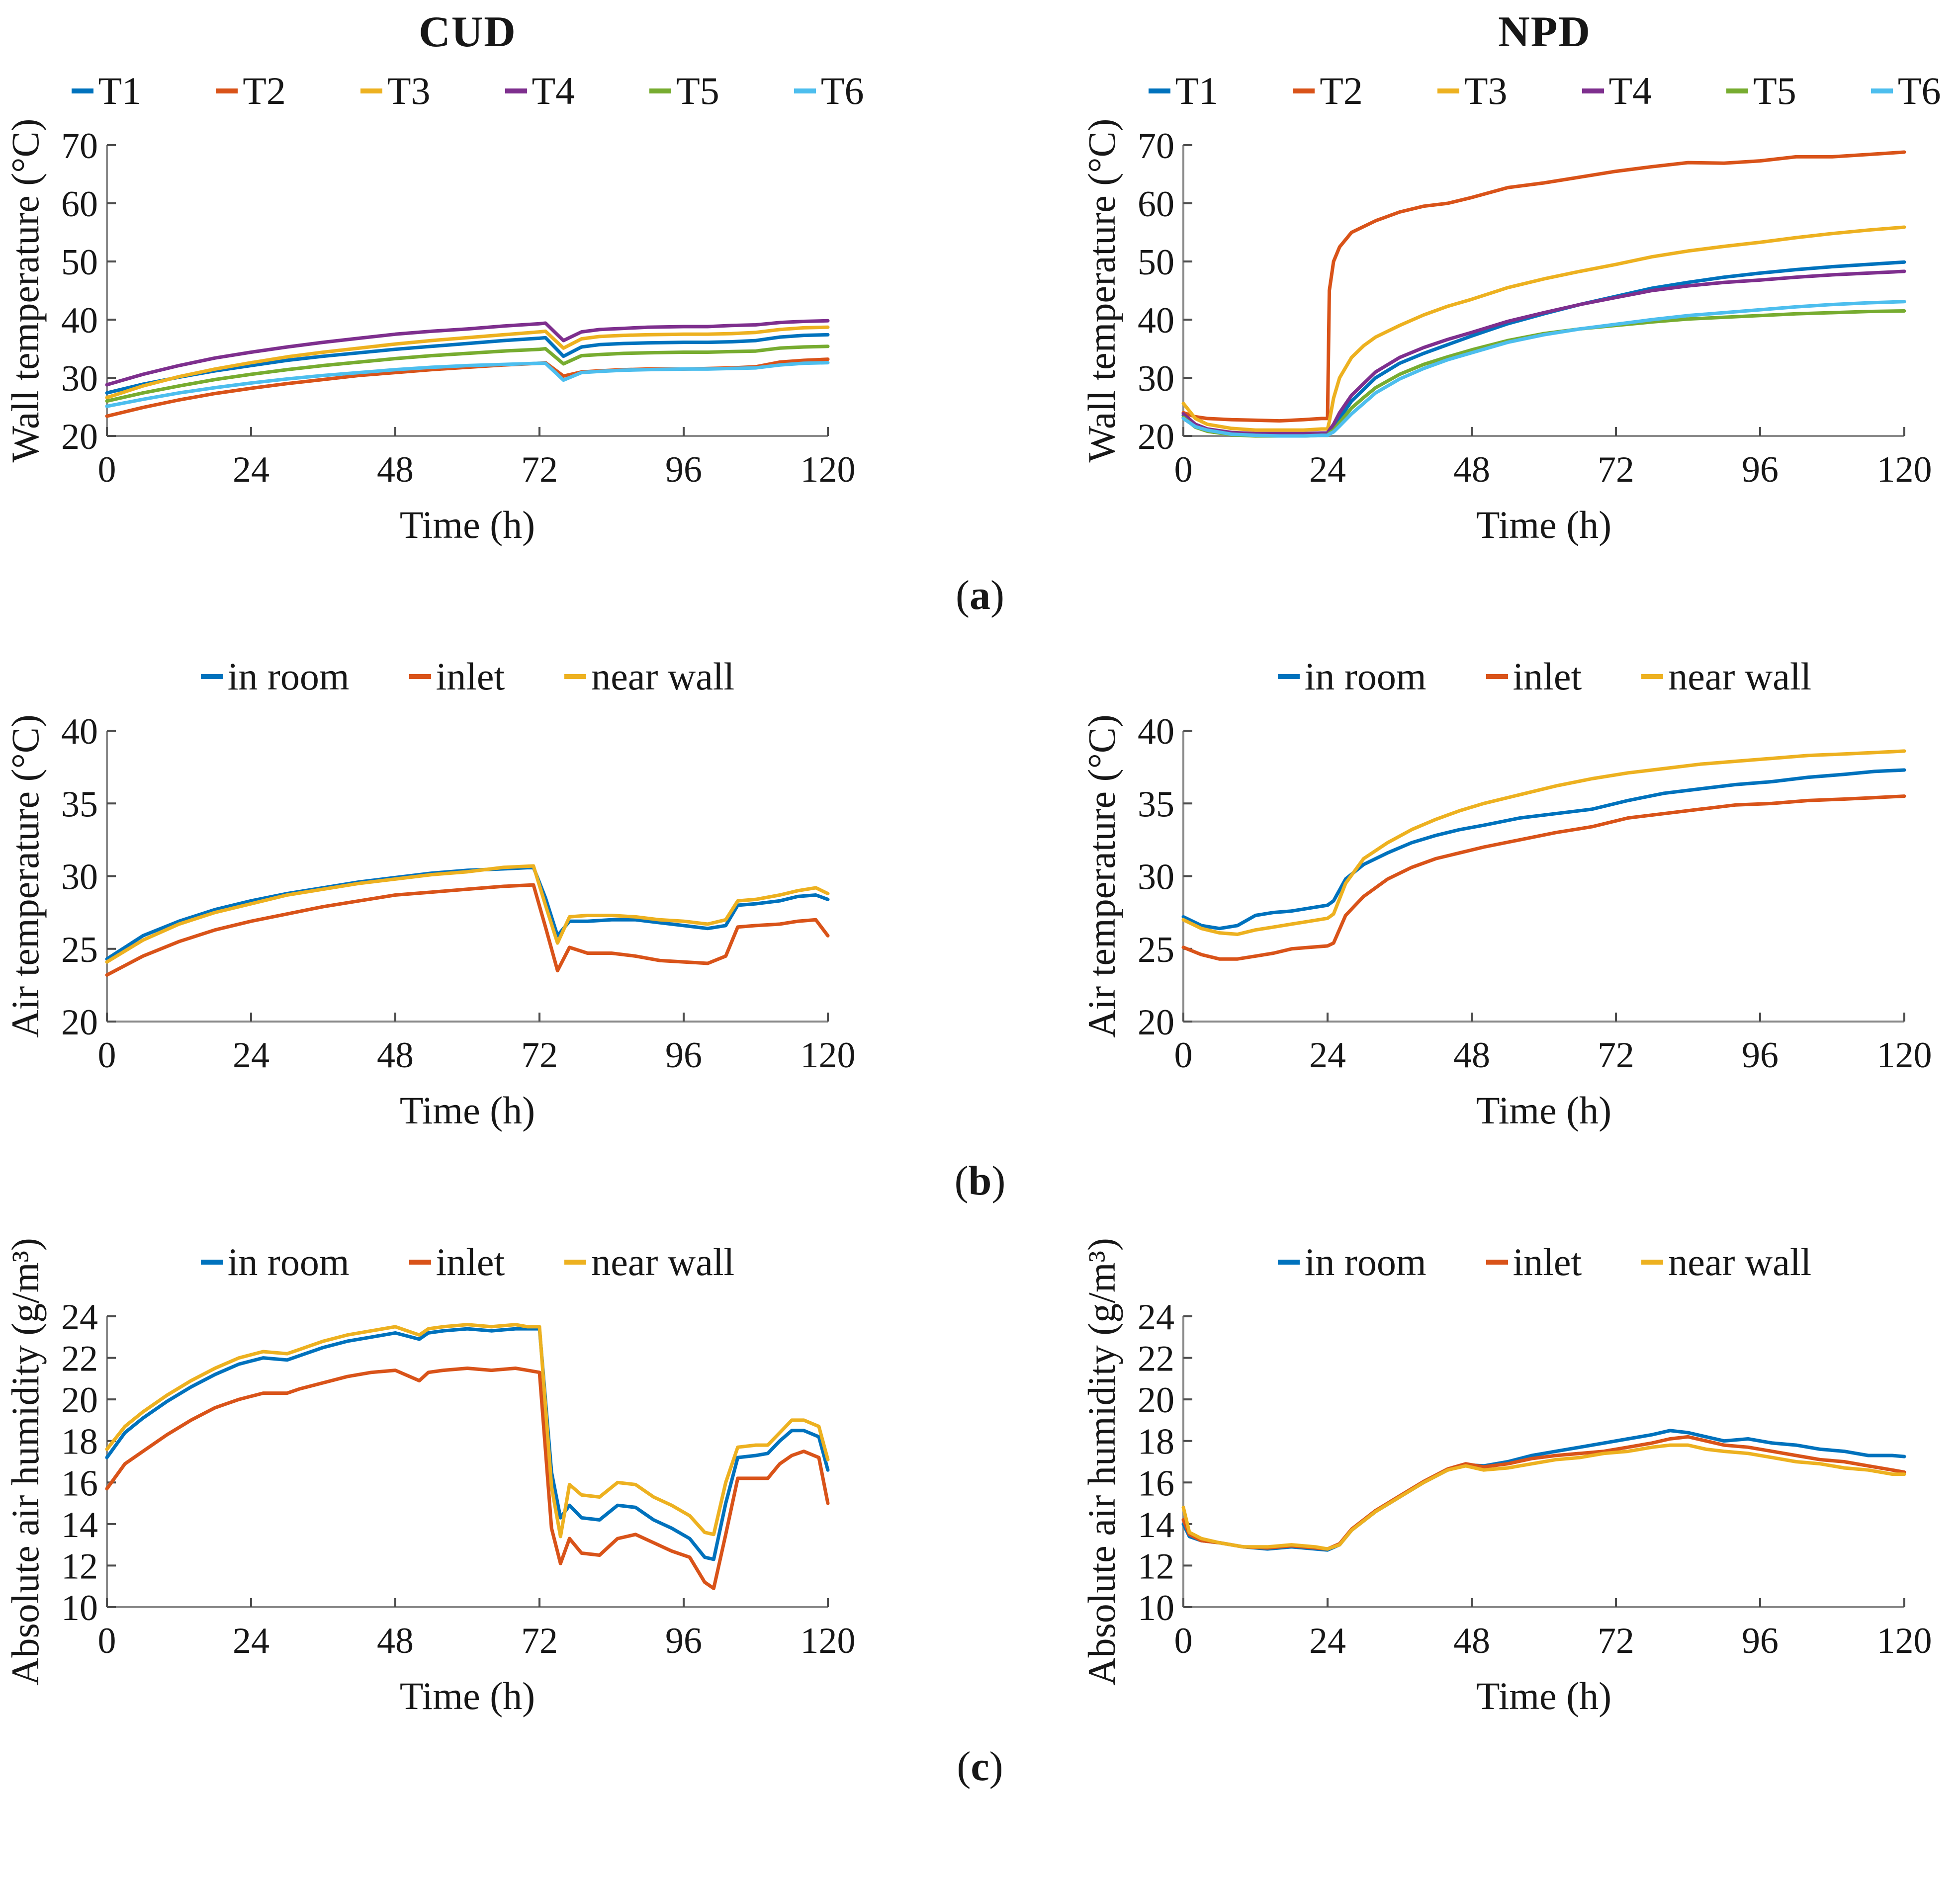  What do you see at coordinates (1156, 950) in the screenshot?
I see `y-tick-label: 25` at bounding box center [1156, 950].